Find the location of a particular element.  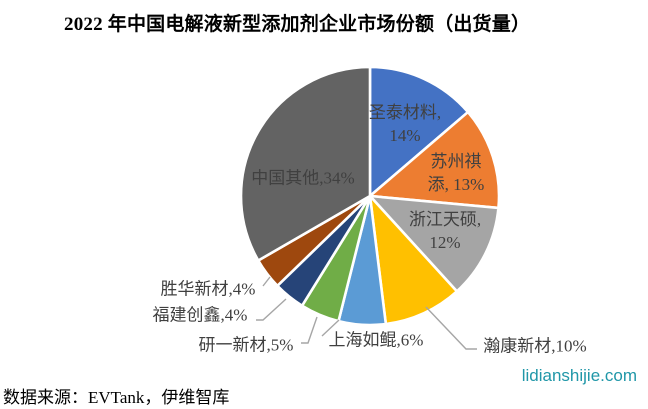

slice-label-中国其他: 中国其他,34% is located at coordinates (303, 178).